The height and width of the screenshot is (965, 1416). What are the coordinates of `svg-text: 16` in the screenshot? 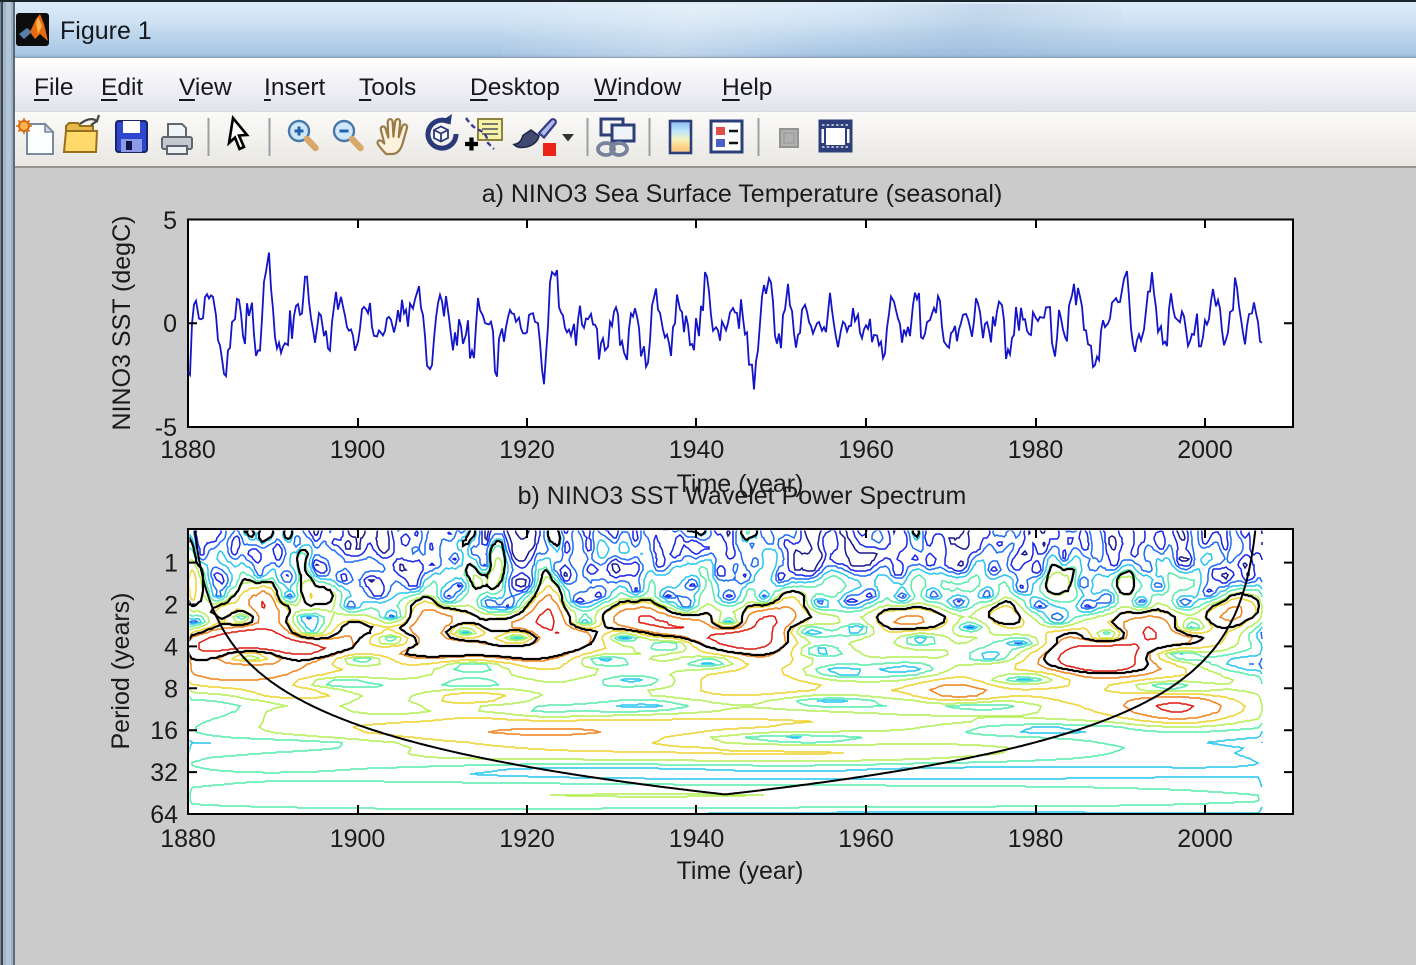 It's located at (164, 731).